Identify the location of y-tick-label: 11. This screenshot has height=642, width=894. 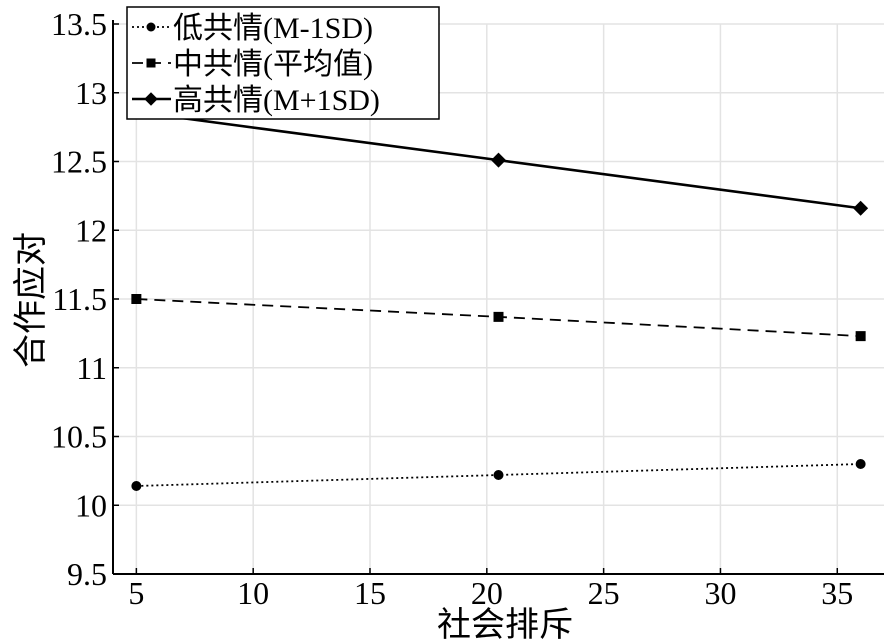
(91, 368).